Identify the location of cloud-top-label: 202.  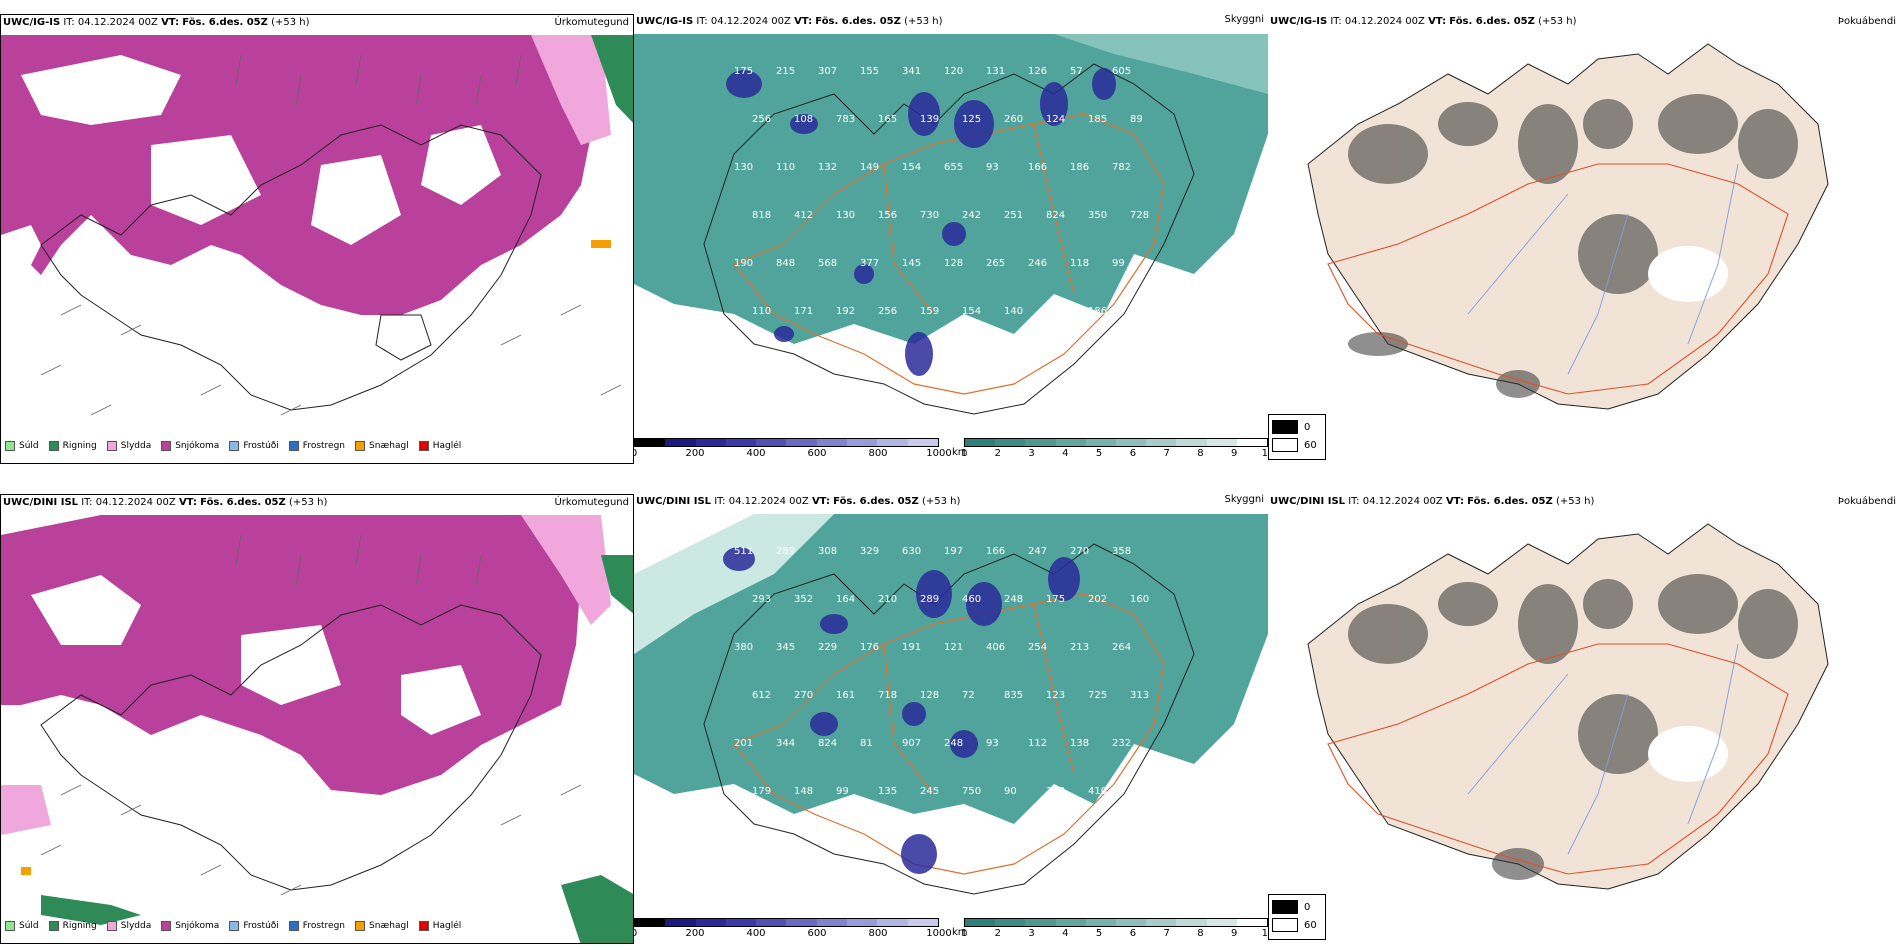
(1097, 599).